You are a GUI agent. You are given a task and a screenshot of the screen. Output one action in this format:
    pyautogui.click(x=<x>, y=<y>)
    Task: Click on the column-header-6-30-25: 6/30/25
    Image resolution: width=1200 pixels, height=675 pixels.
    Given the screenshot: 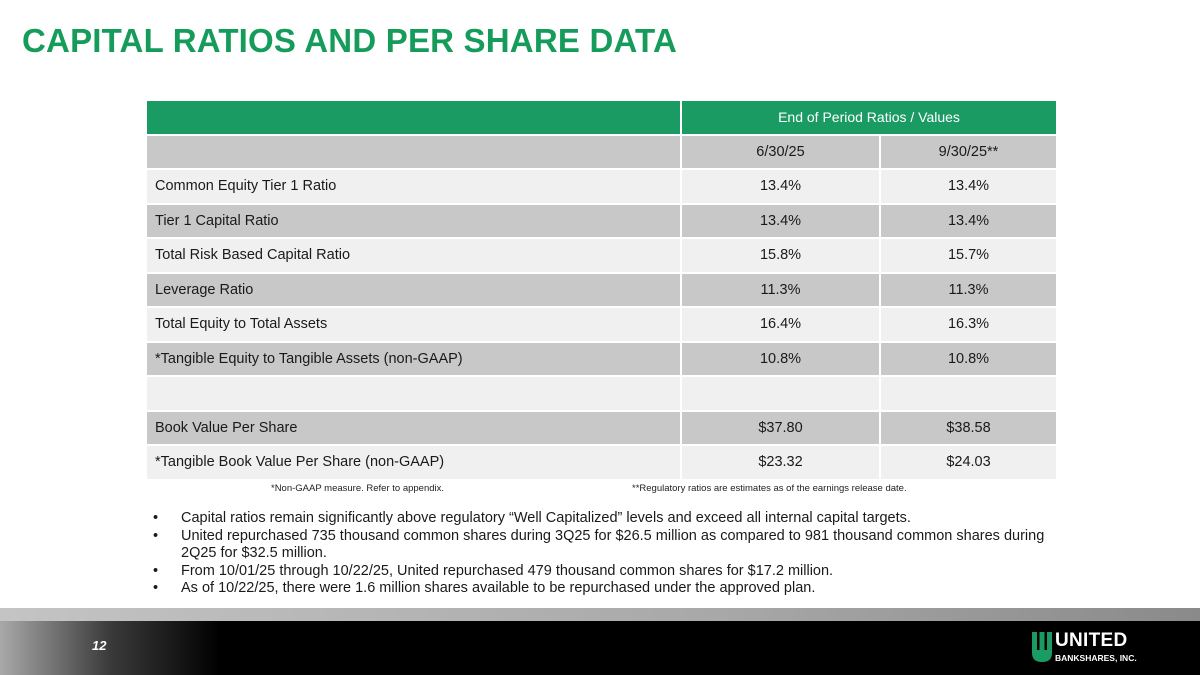 What is the action you would take?
    pyautogui.click(x=780, y=151)
    